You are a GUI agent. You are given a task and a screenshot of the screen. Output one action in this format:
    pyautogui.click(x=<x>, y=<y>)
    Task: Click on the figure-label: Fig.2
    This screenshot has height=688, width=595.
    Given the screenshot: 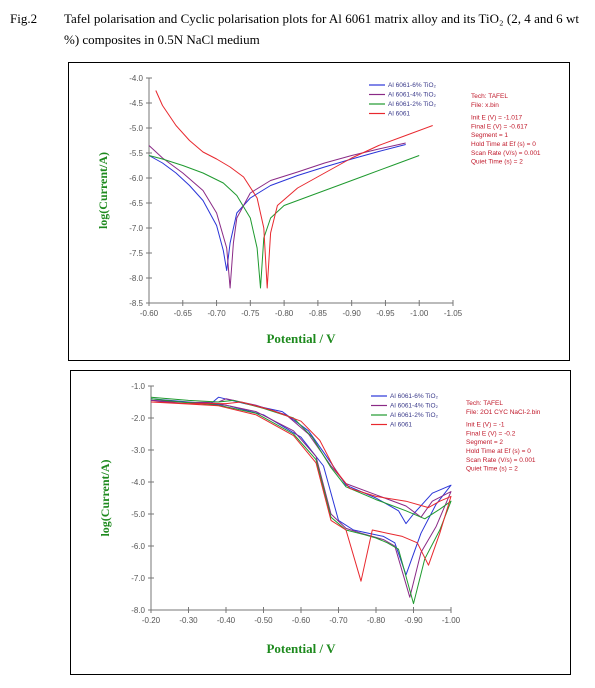 What is the action you would take?
    pyautogui.click(x=24, y=18)
    